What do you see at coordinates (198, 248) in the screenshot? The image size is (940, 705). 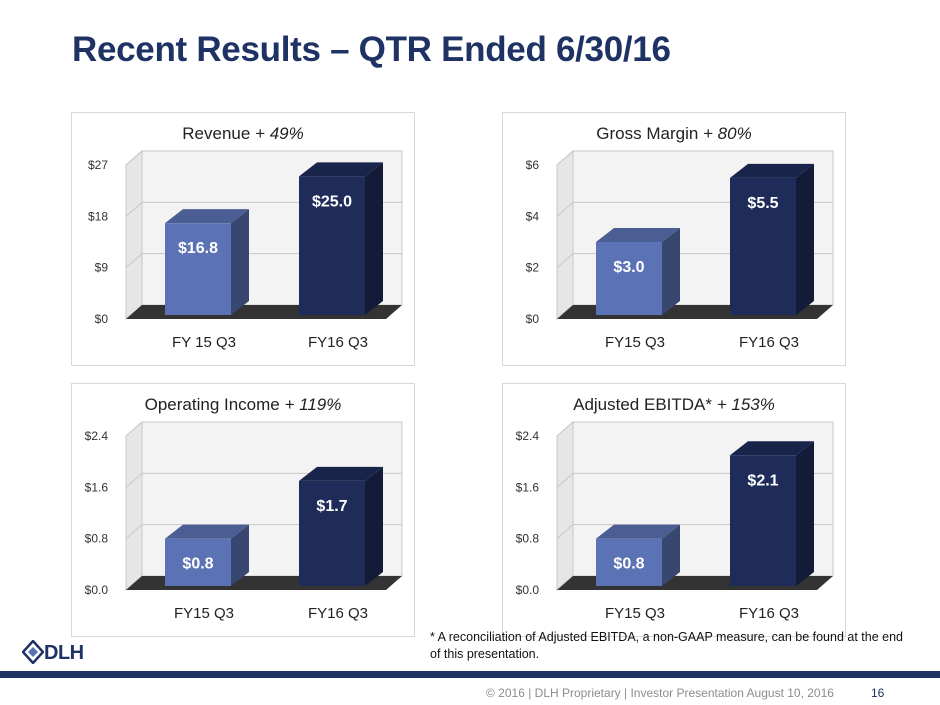 I see `revenue-data-label-1: $16.8` at bounding box center [198, 248].